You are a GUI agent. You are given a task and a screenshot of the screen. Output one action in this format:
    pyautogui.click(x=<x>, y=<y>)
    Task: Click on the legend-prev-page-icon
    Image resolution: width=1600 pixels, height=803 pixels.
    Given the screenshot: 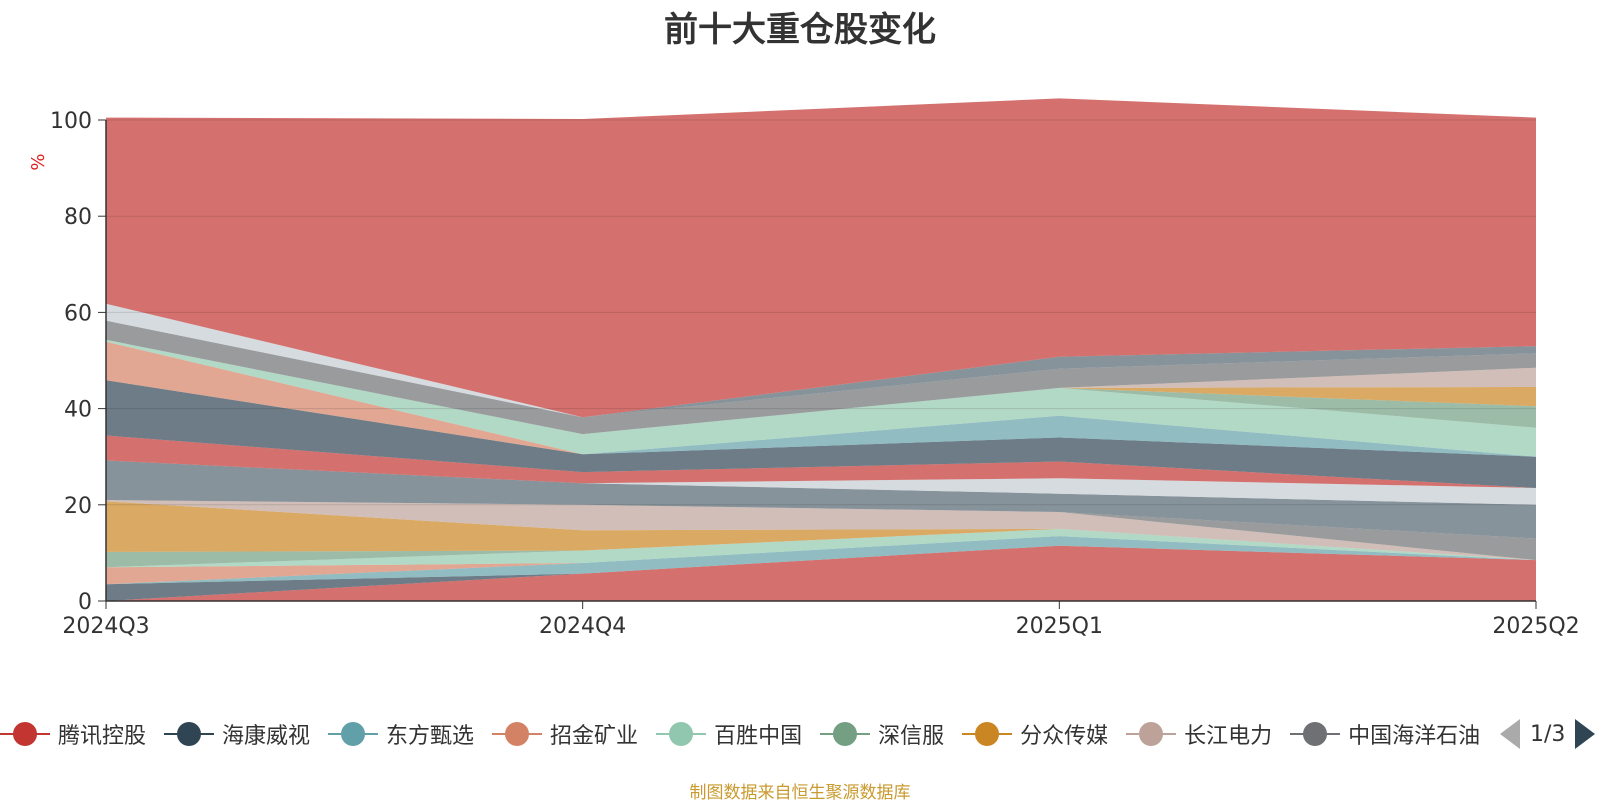 What is the action you would take?
    pyautogui.click(x=1510, y=734)
    